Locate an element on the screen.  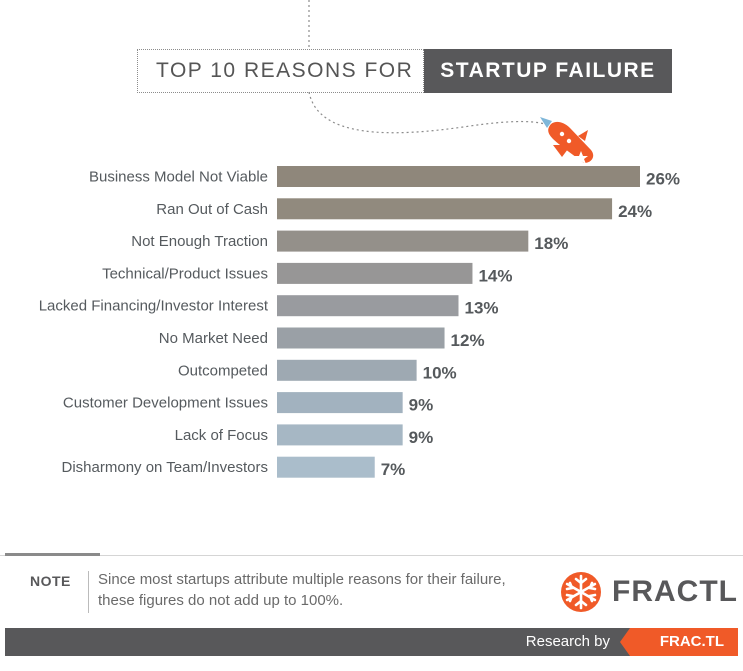
value-label: 7% is located at coordinates (393, 469).